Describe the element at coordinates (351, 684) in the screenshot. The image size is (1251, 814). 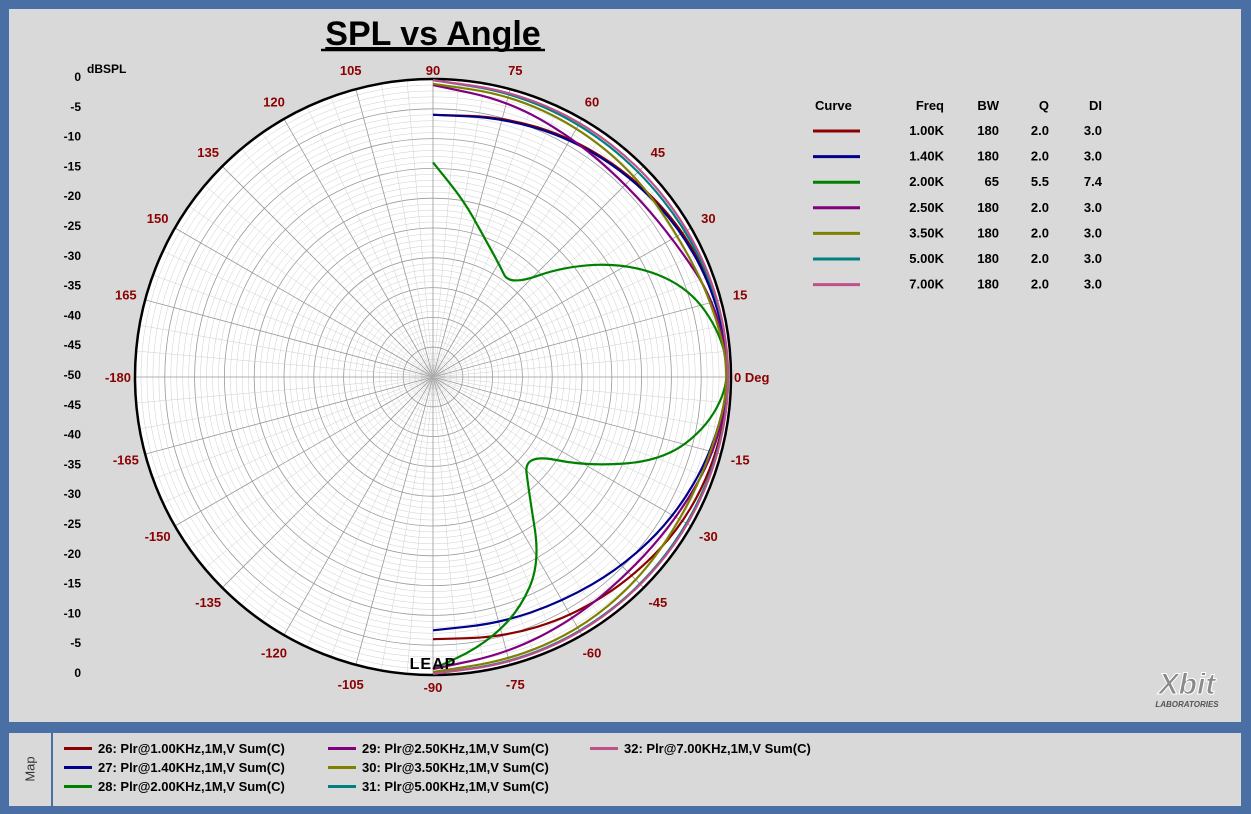
I see `angle-label: -105` at that location.